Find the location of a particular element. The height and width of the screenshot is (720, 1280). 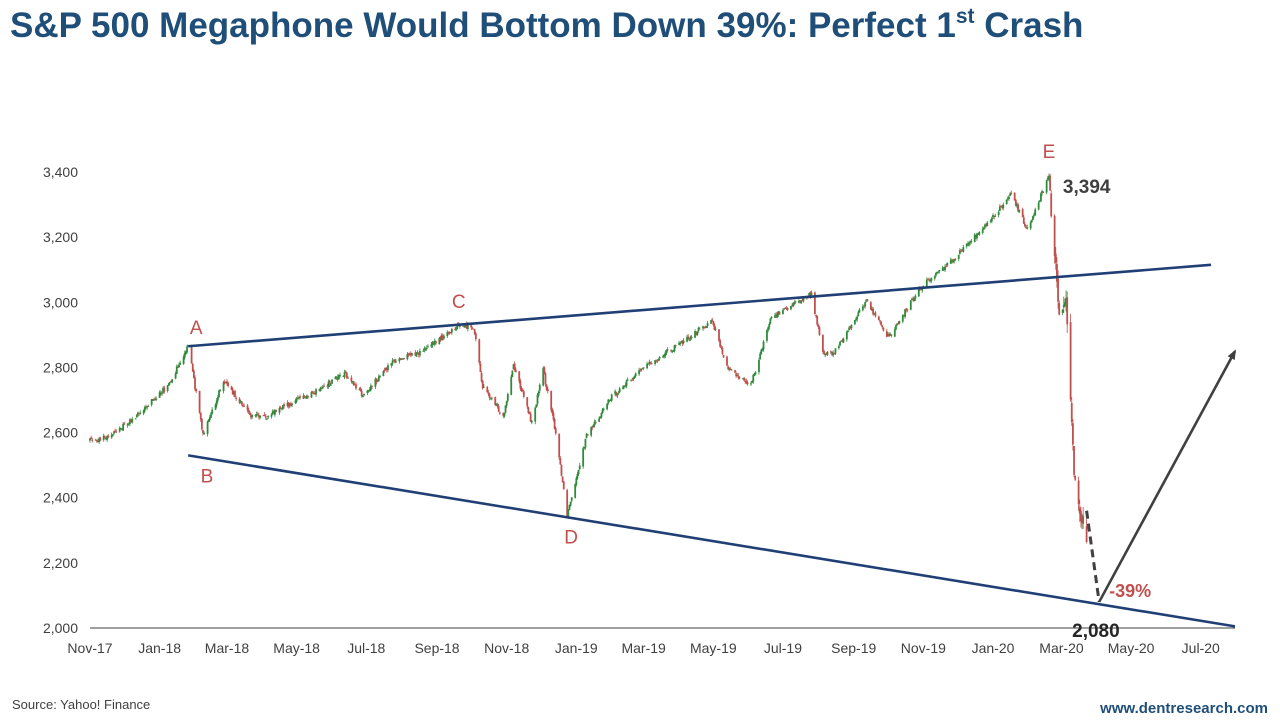

x-tick-label: Nov-18 is located at coordinates (506, 648).